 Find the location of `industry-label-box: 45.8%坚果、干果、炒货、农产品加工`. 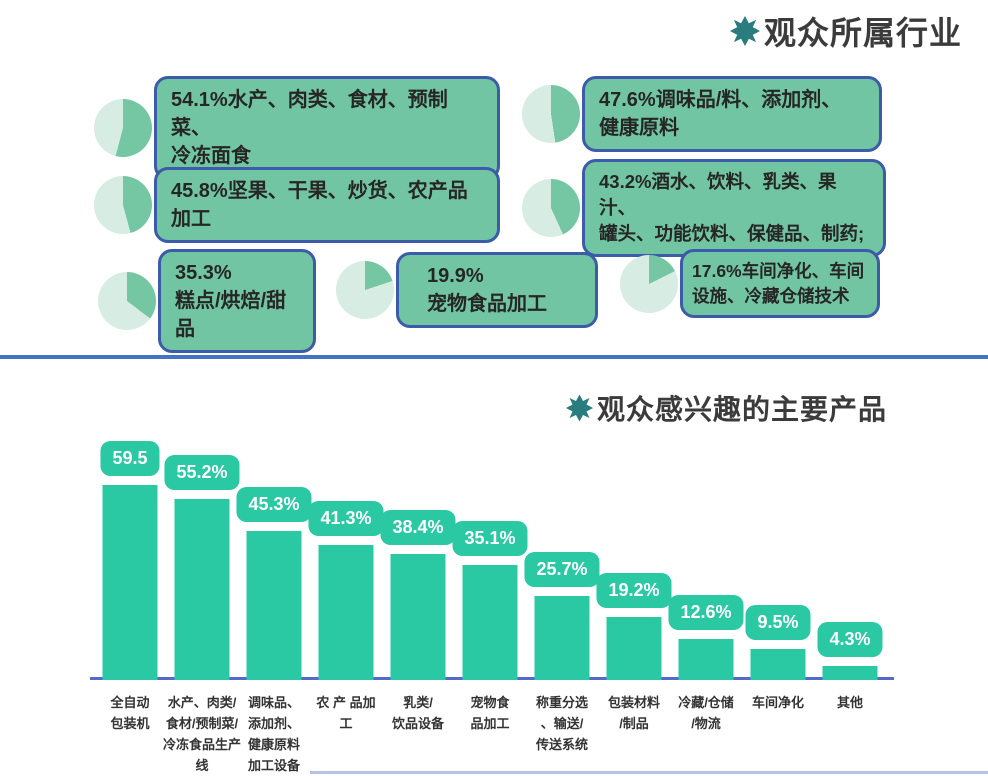

industry-label-box: 45.8%坚果、干果、炒货、农产品加工 is located at coordinates (327, 205).